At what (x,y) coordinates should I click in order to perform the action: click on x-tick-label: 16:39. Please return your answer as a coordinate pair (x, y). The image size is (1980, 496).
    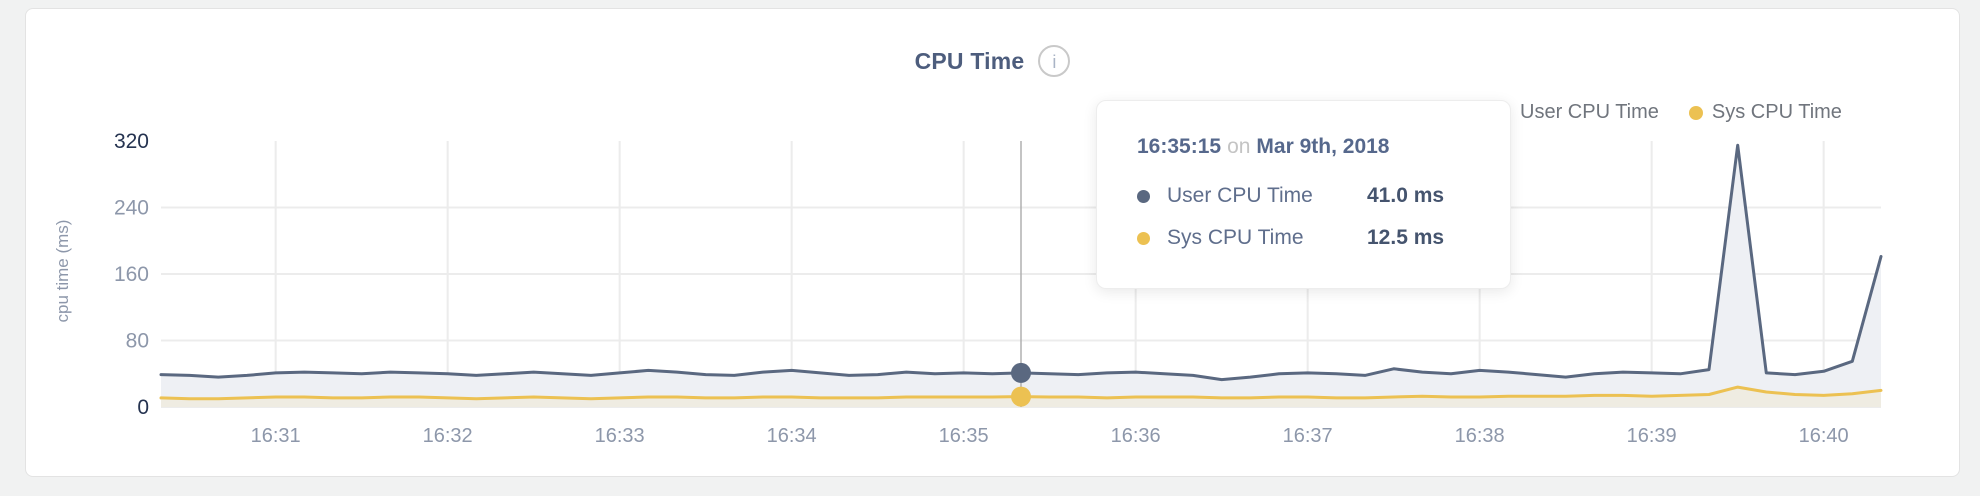
    Looking at the image, I should click on (1652, 436).